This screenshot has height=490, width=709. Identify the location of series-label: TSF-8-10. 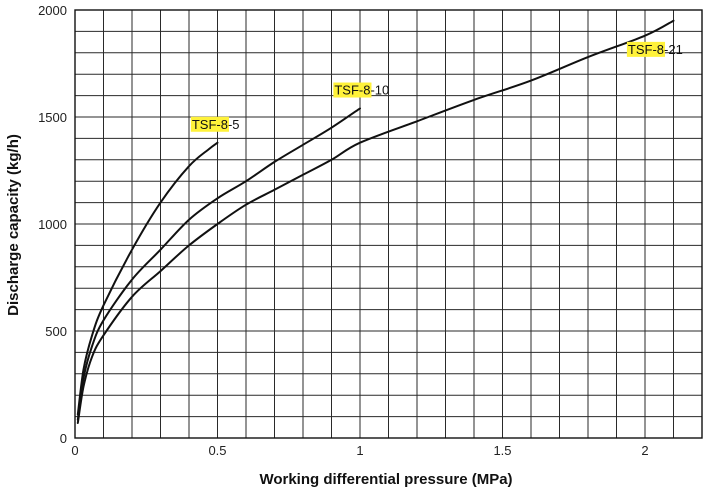
(361, 90).